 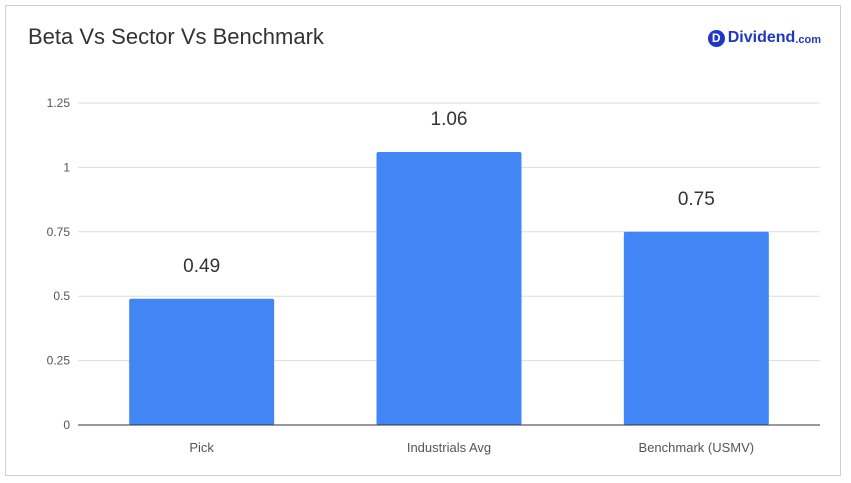 What do you see at coordinates (66, 425) in the screenshot?
I see `y-tick-label: 0` at bounding box center [66, 425].